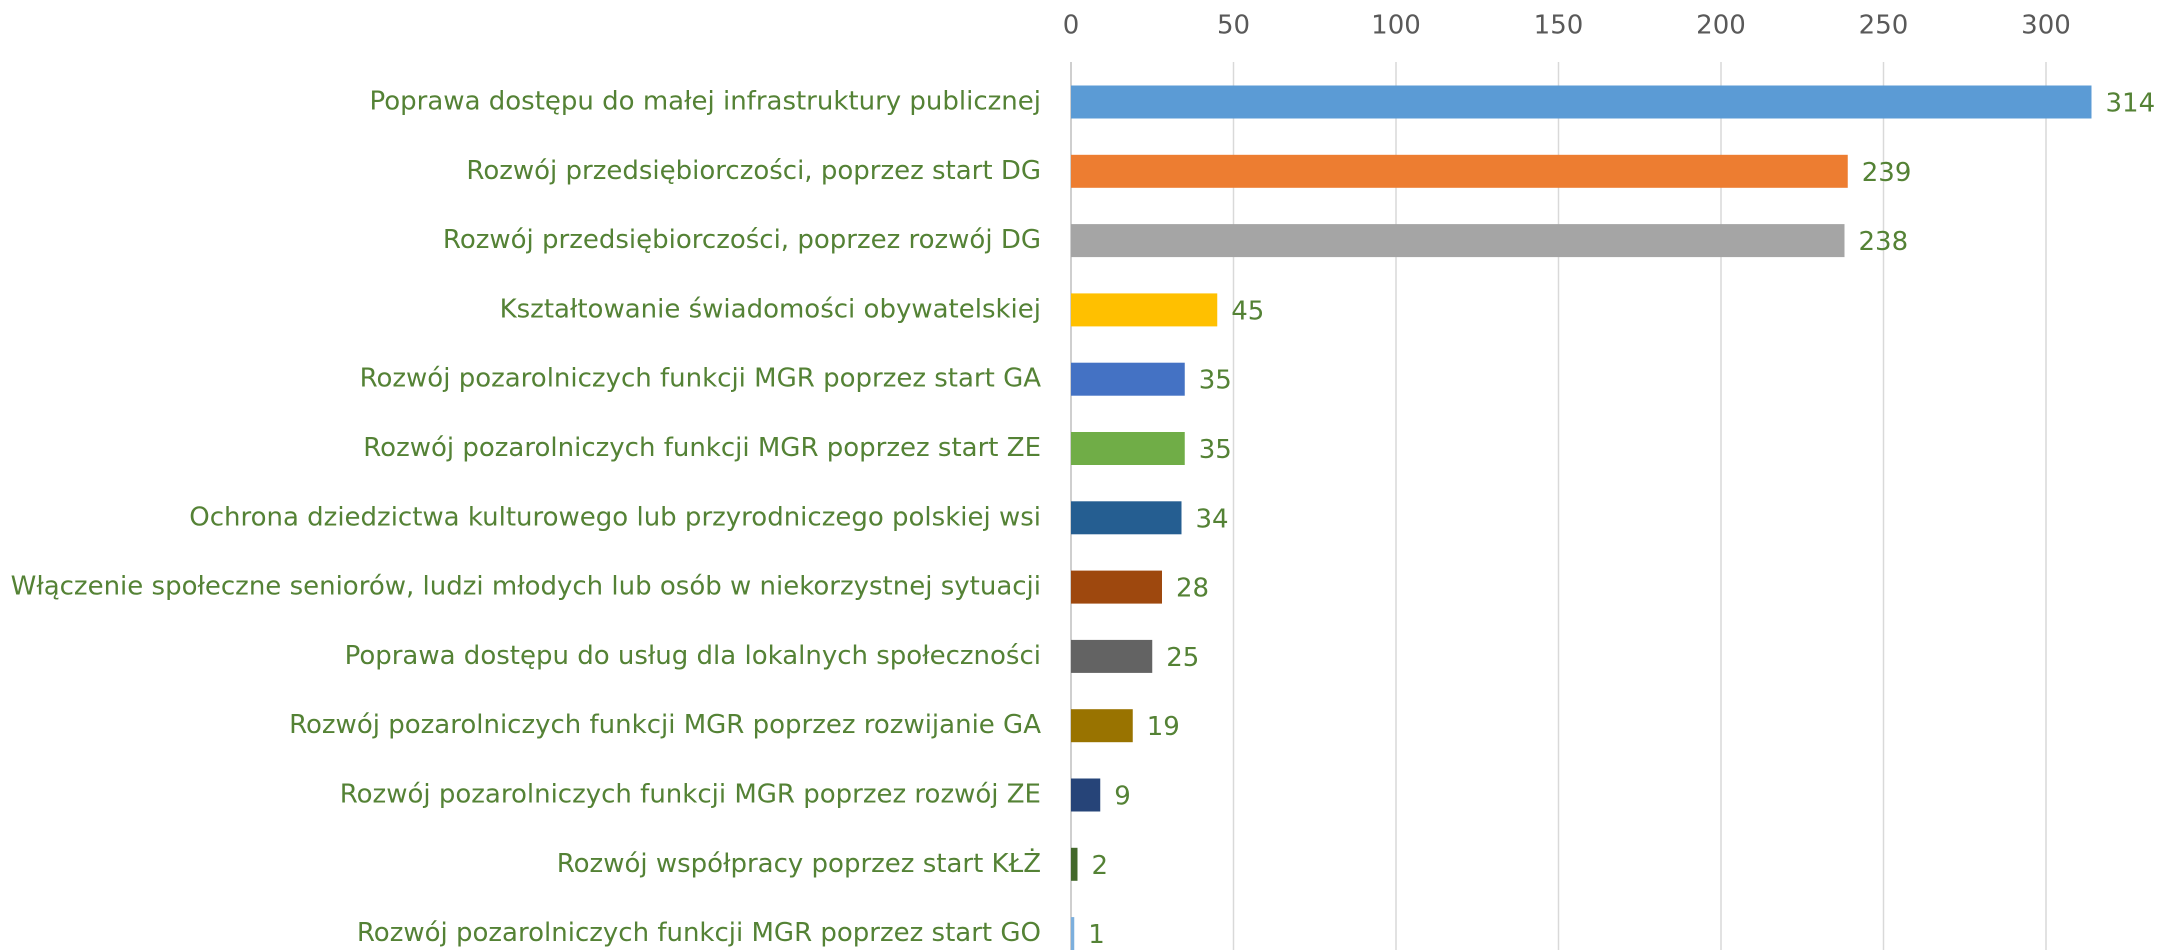  What do you see at coordinates (1559, 26) in the screenshot?
I see `x-tick-label: 150` at bounding box center [1559, 26].